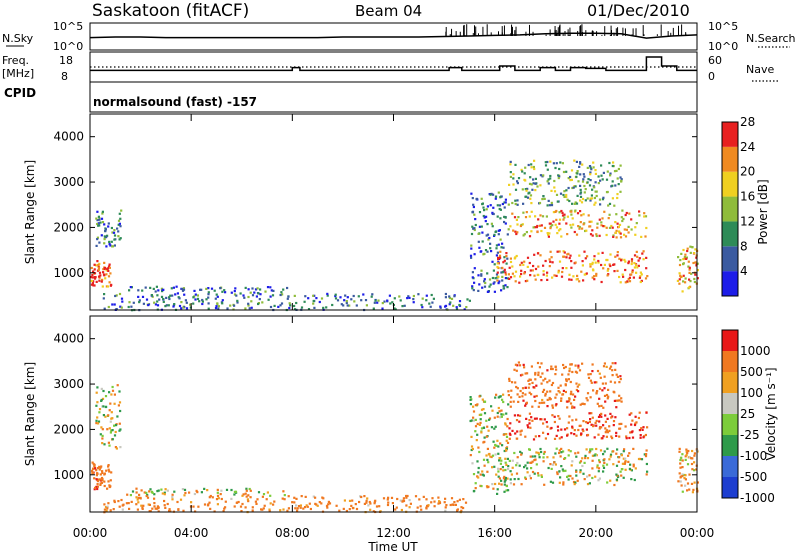 This screenshot has width=800, height=554. What do you see at coordinates (747, 221) in the screenshot?
I see `colorbar-tick-label: 12` at bounding box center [747, 221].